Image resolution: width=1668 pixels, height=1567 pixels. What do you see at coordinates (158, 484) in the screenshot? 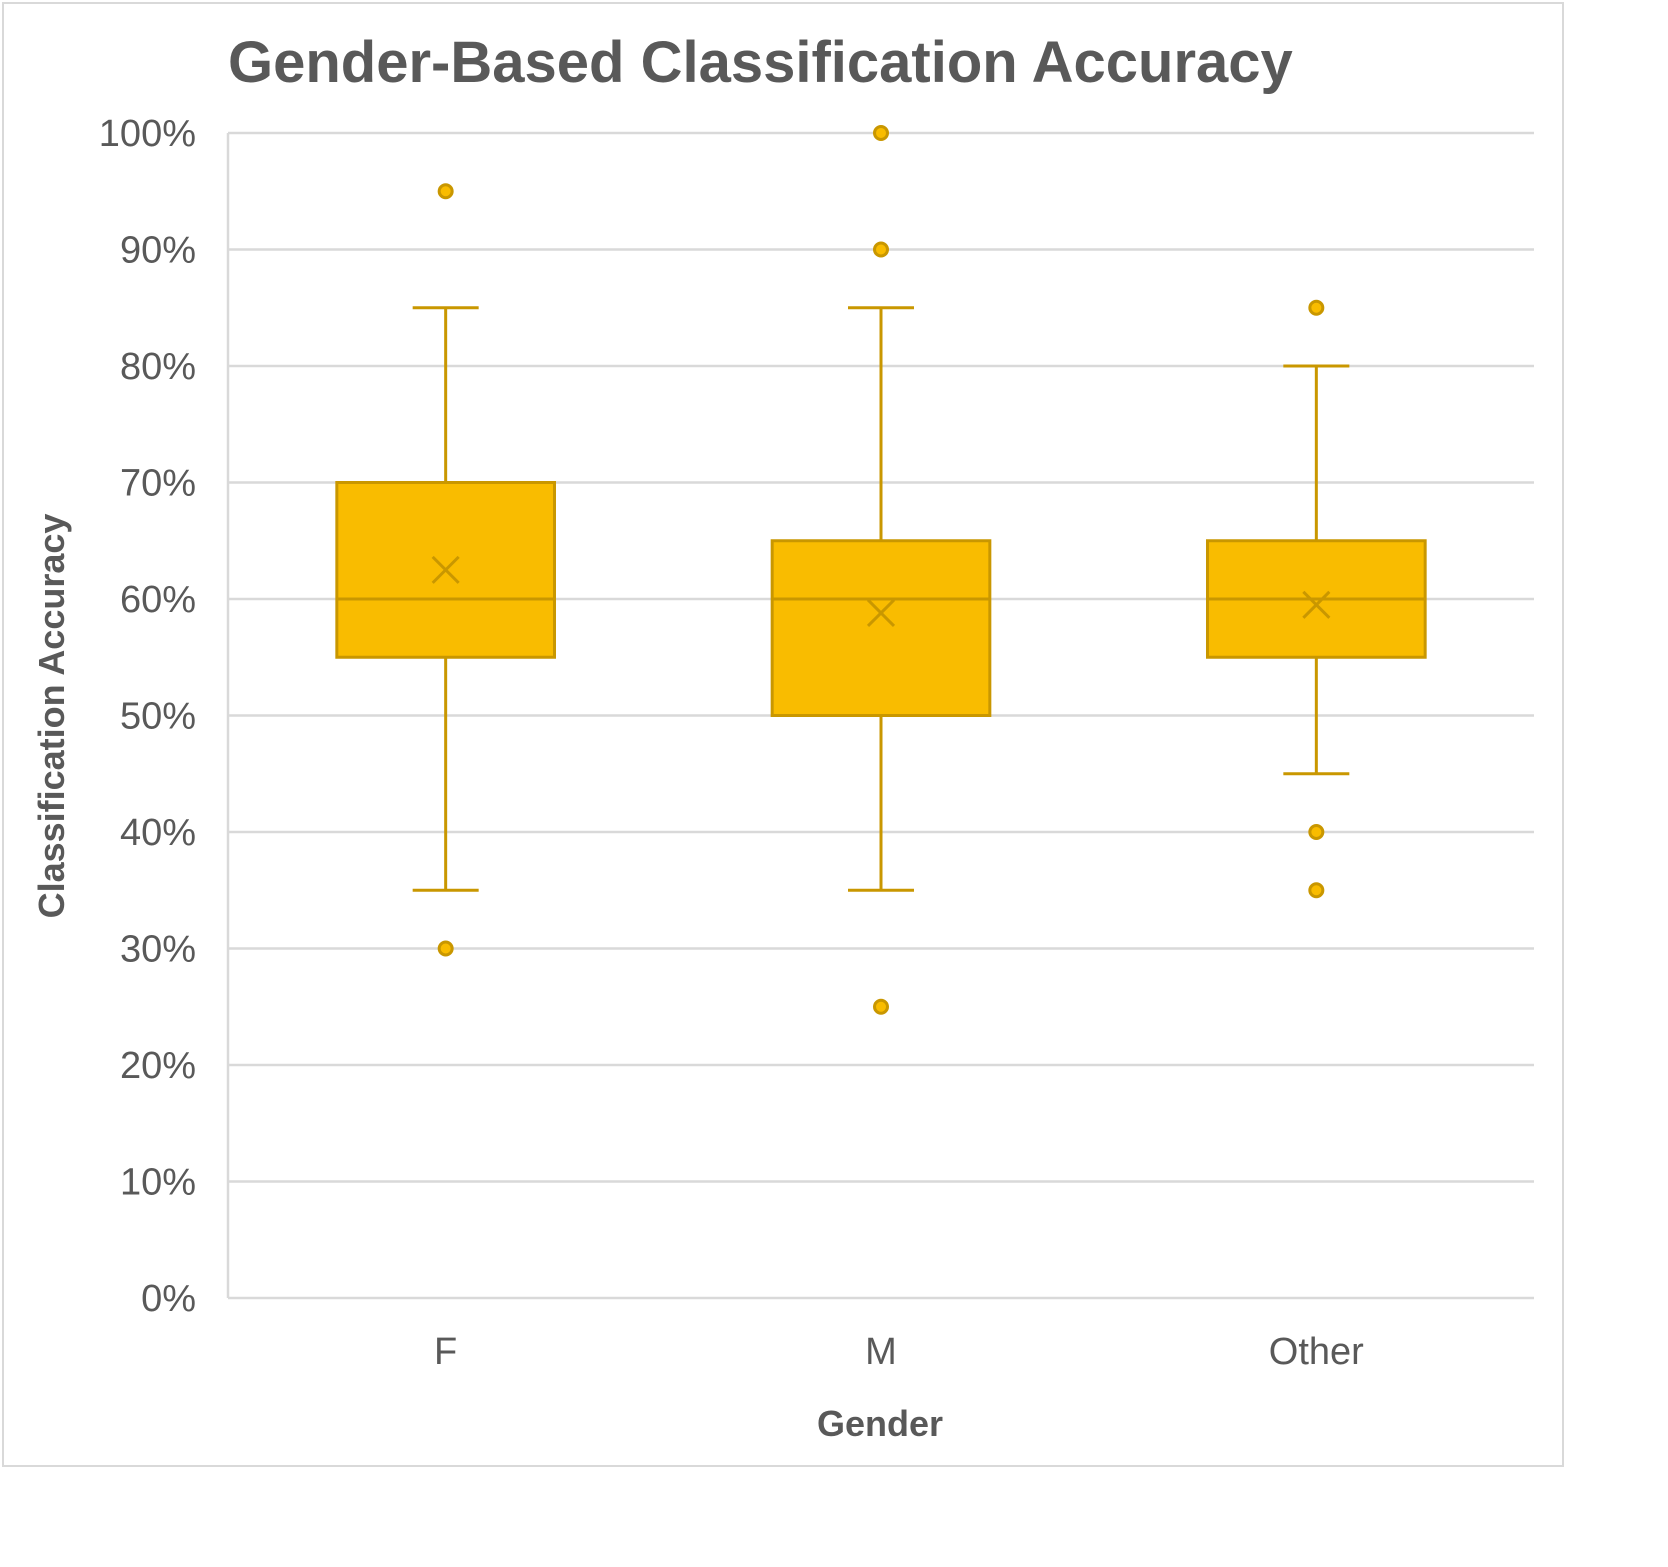
I see `y-tick-label: 70%` at bounding box center [158, 484].